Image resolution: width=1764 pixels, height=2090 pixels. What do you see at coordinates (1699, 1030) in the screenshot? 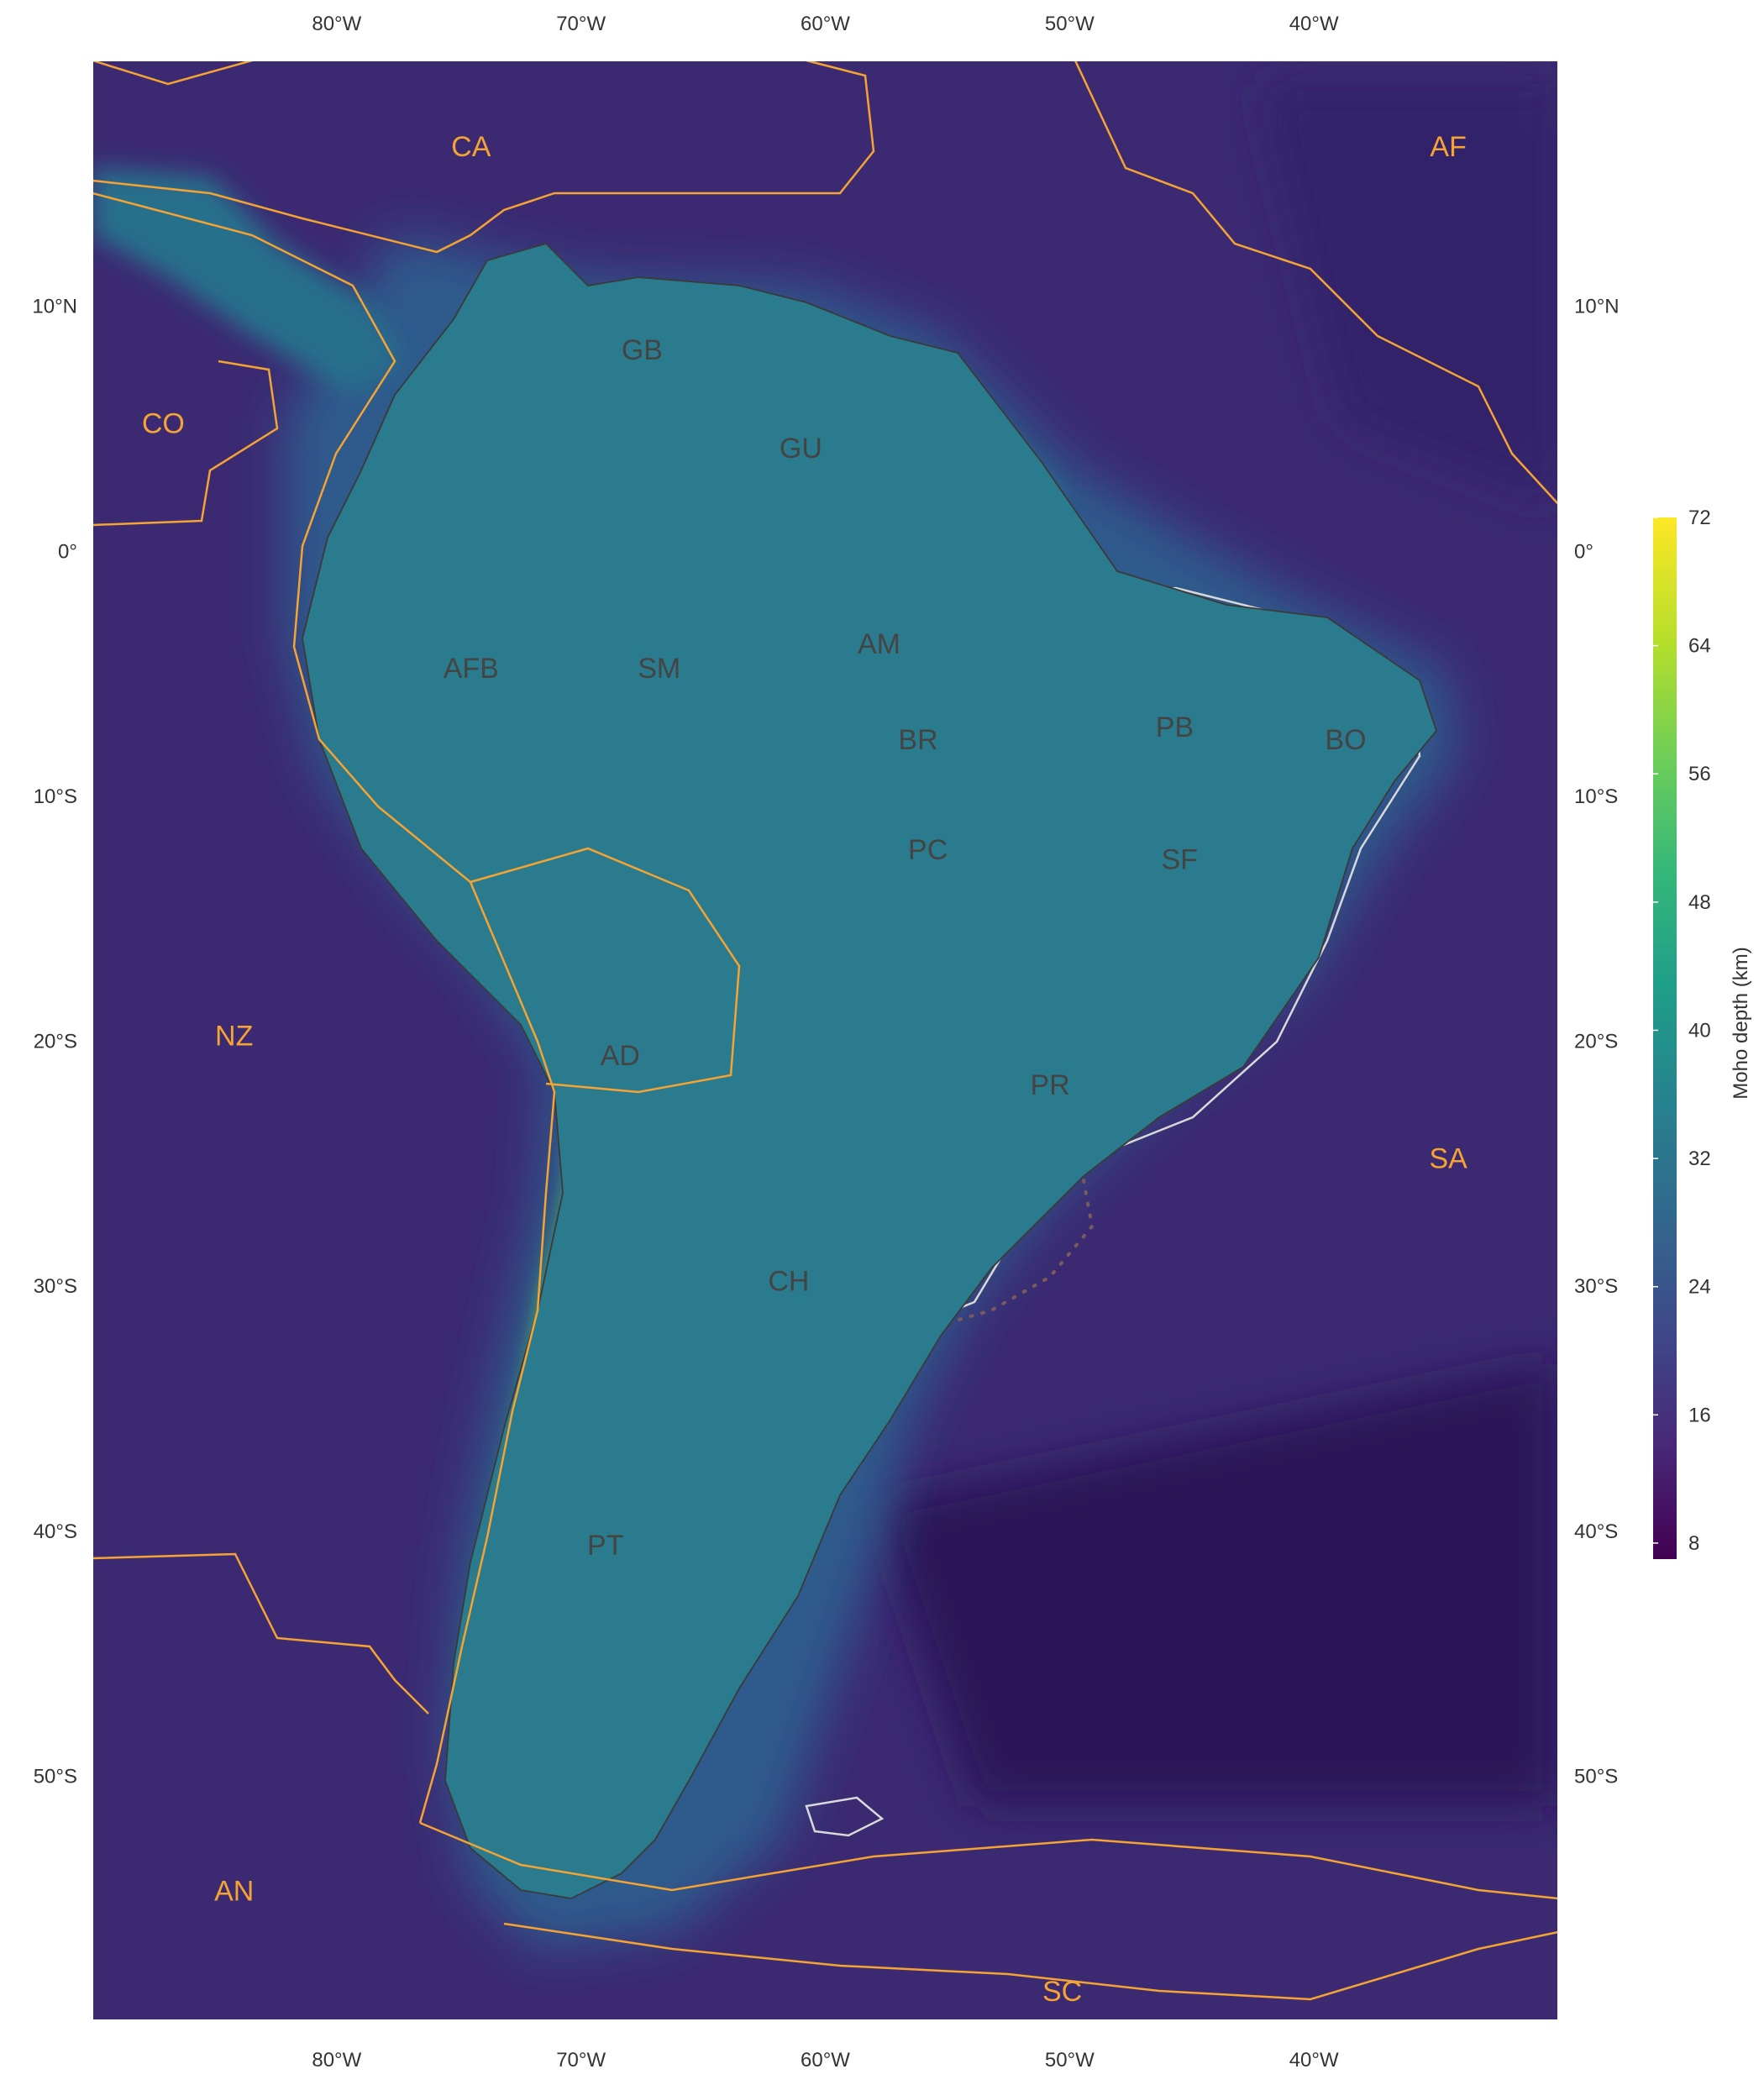
I see `colorbar-tick-label: 40` at bounding box center [1699, 1030].